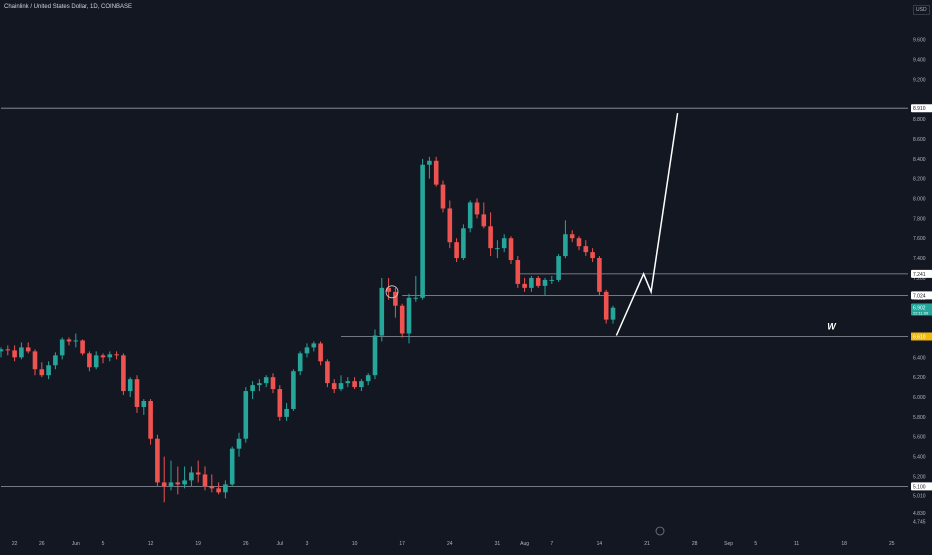 Image resolution: width=932 pixels, height=555 pixels. What do you see at coordinates (728, 544) in the screenshot?
I see `x-tick-label: Sep` at bounding box center [728, 544].